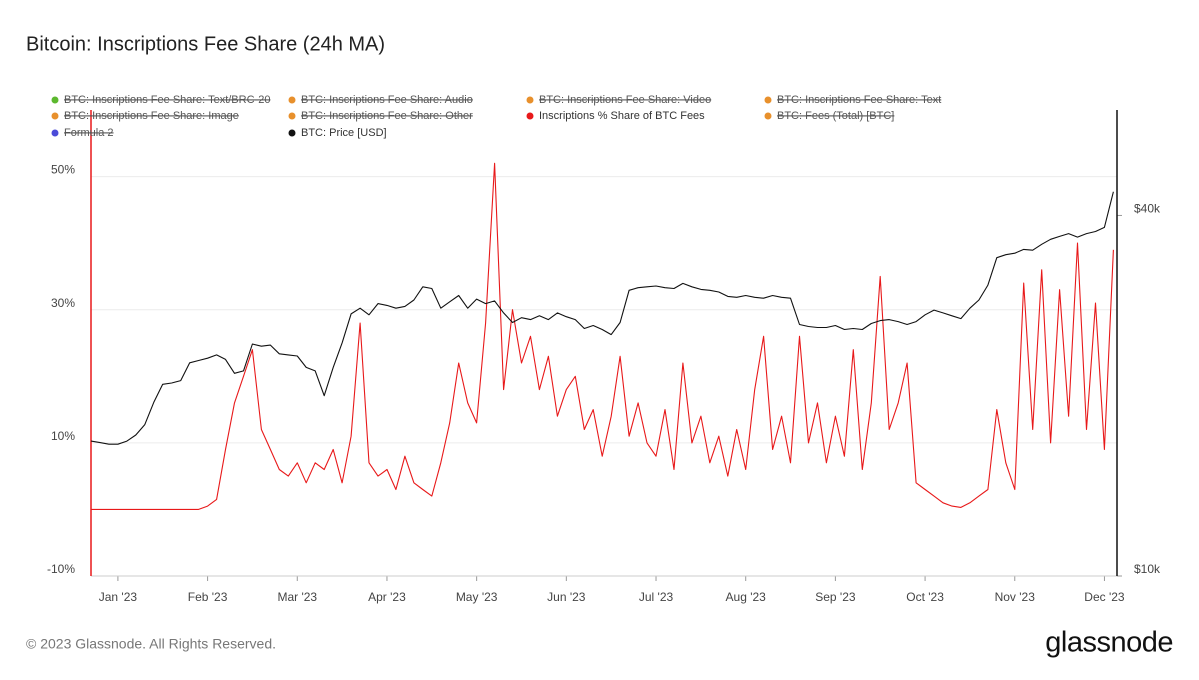 The height and width of the screenshot is (680, 1199). Describe the element at coordinates (1109, 643) in the screenshot. I see `brand-logo: glassnode` at that location.